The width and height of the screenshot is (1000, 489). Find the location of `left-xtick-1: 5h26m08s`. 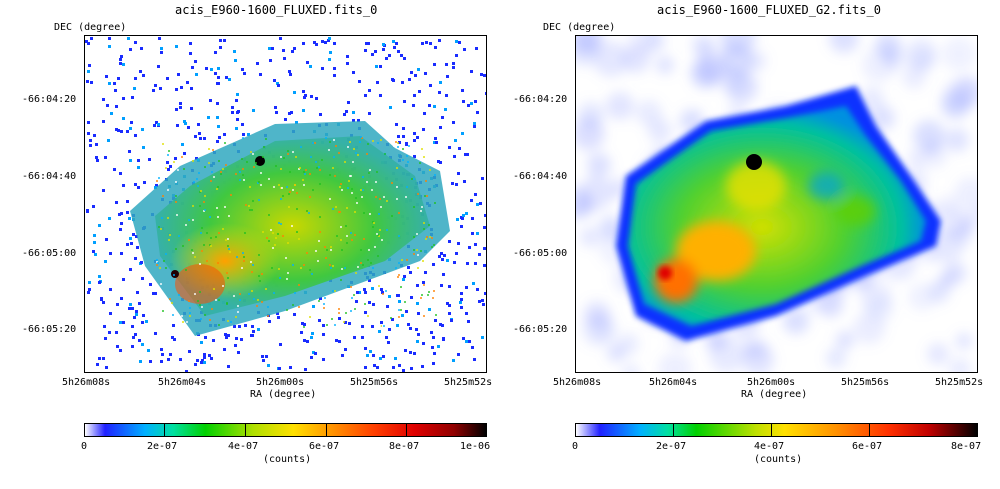

left-xtick-1: 5h26m08s is located at coordinates (86, 382).